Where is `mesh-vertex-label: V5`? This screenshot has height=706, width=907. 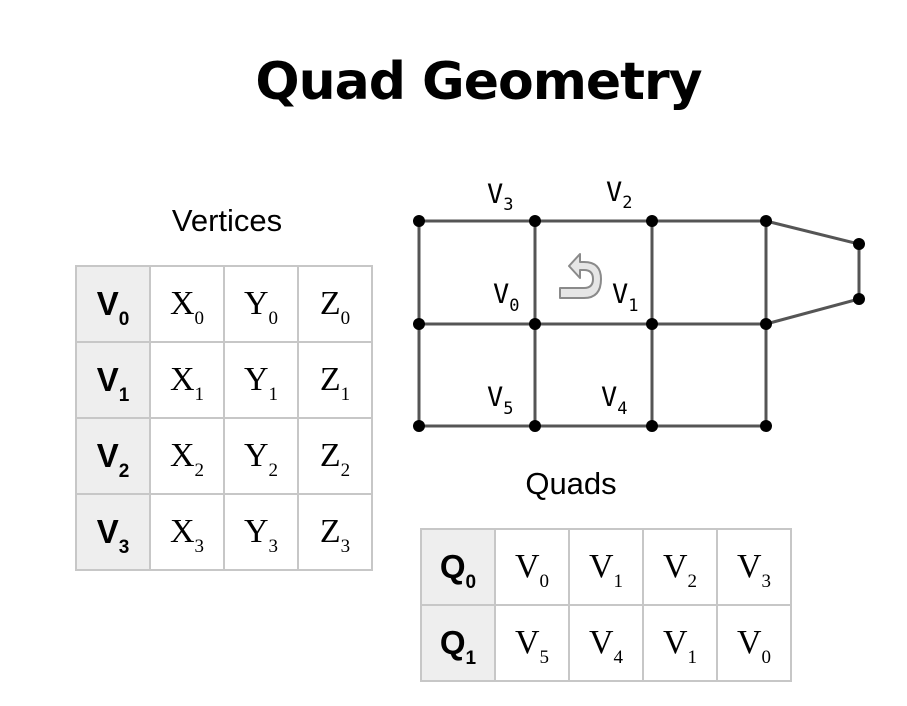 mesh-vertex-label: V5 is located at coordinates (500, 400).